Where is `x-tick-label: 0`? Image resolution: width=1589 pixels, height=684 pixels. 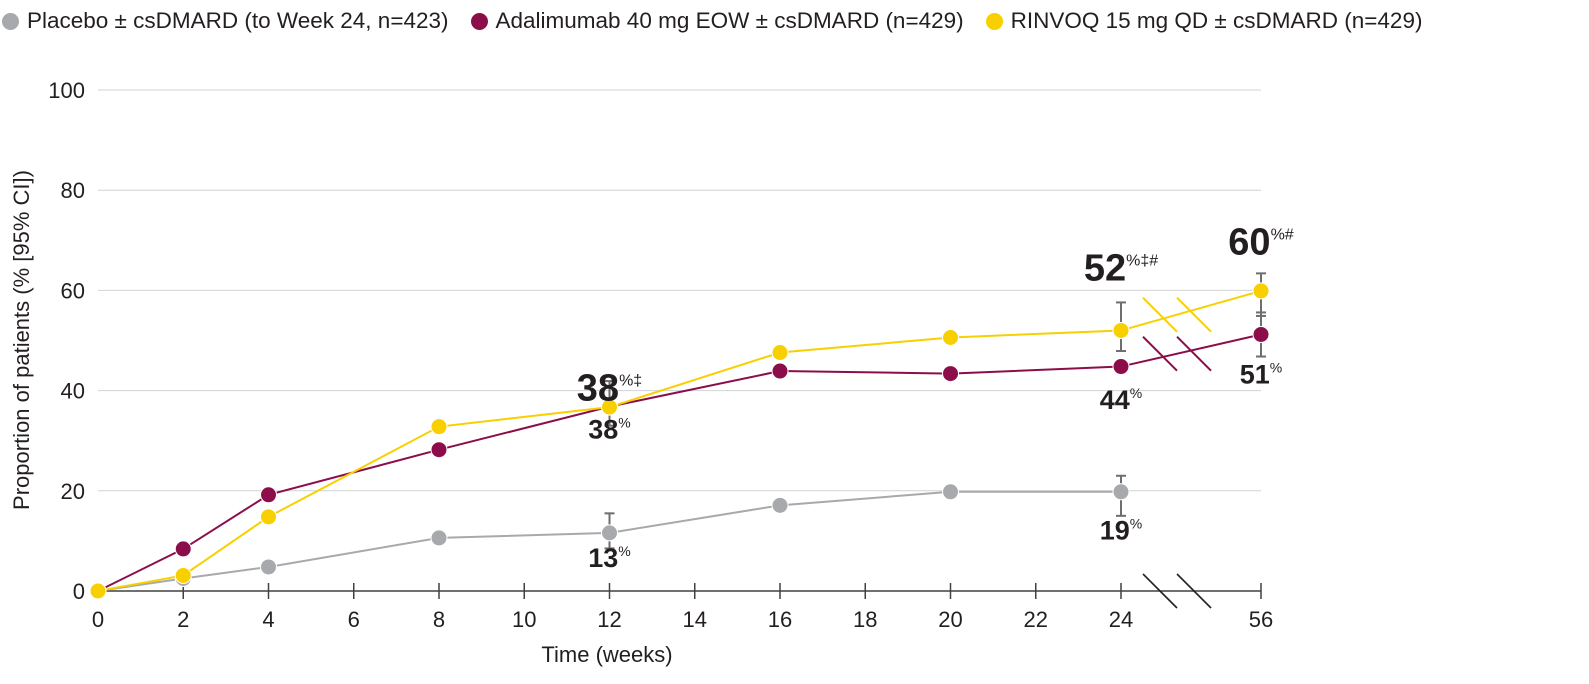 x-tick-label: 0 is located at coordinates (98, 619).